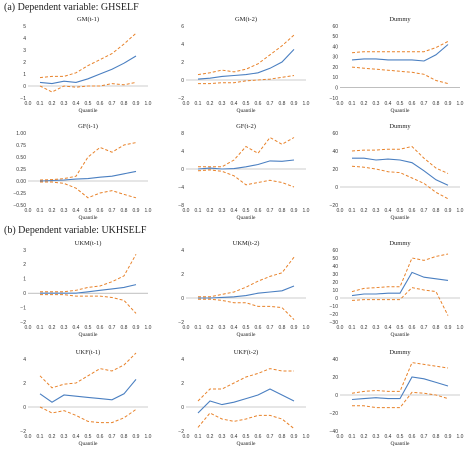 The width and height of the screenshot is (474, 450). What do you see at coordinates (71, 7) in the screenshot?
I see `section-a-title: (a) Dependent variable: GHSELF` at bounding box center [71, 7].